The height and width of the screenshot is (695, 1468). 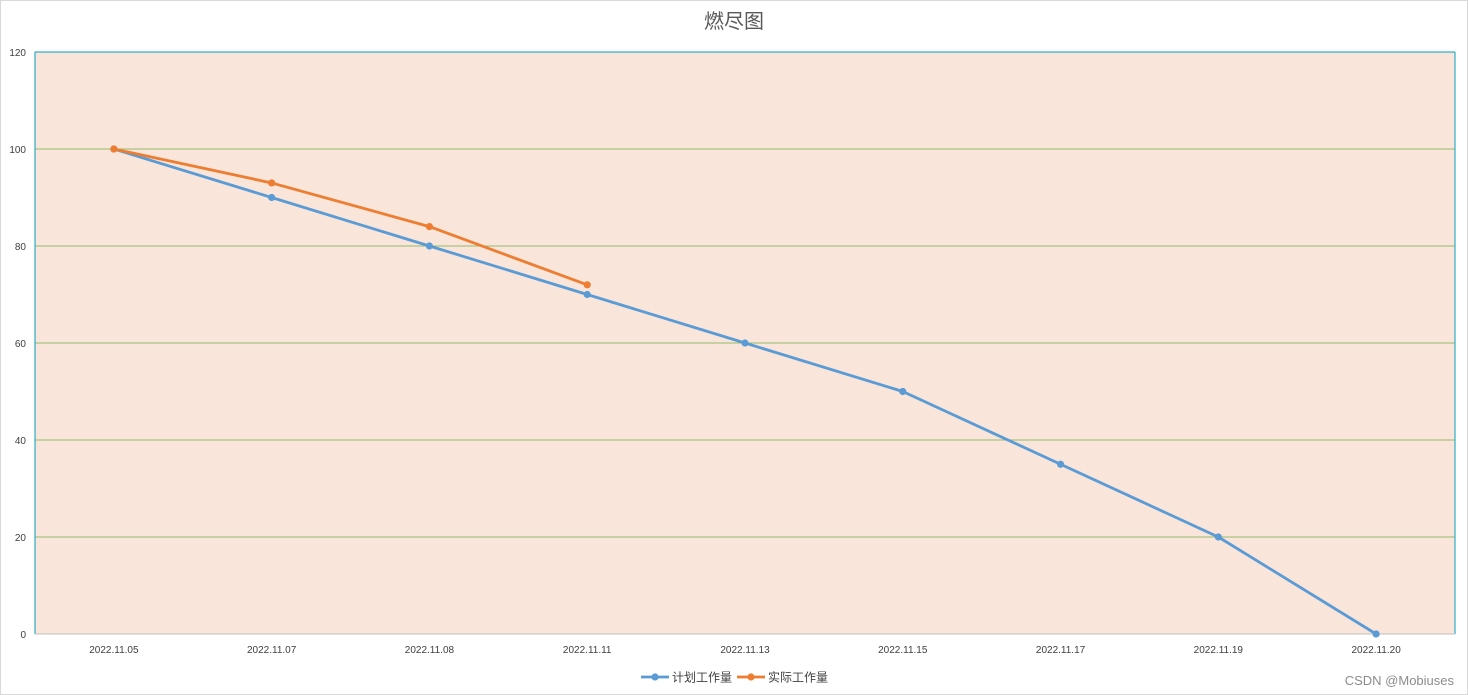 I want to click on y-tick-label: 20, so click(x=21, y=538).